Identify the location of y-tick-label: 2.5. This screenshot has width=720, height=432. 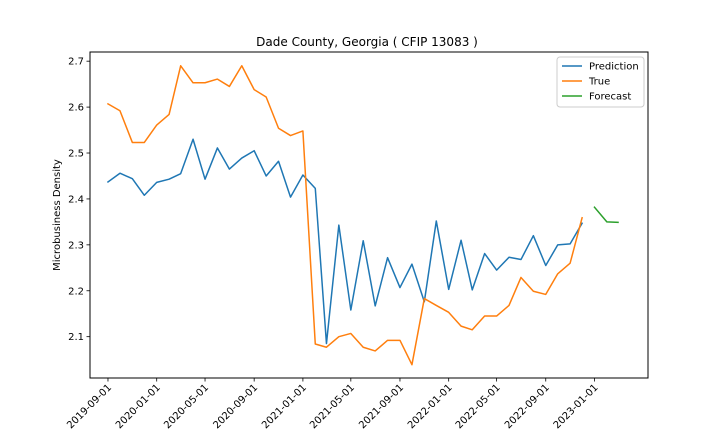
(76, 154).